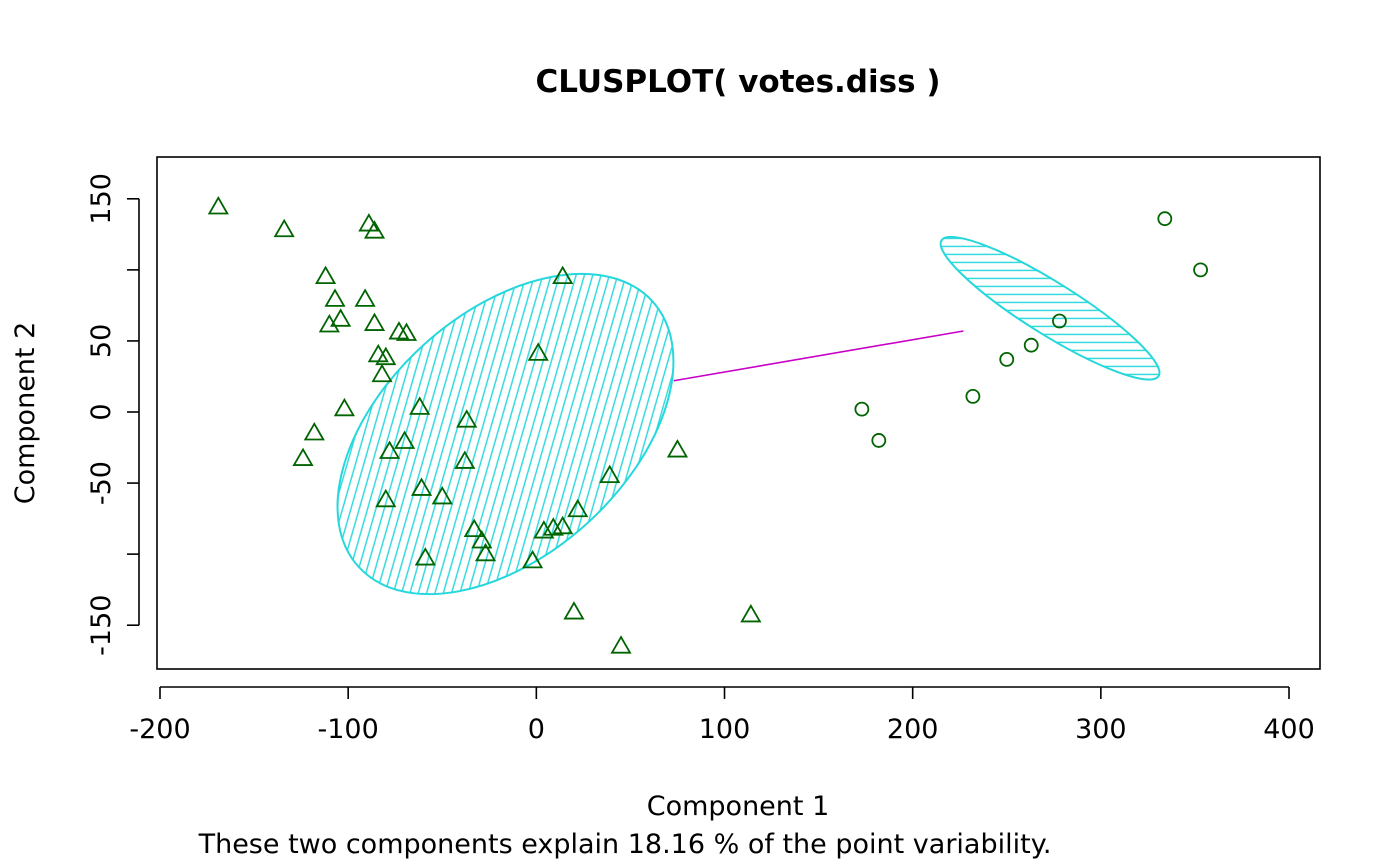 Image resolution: width=1400 pixels, height=866 pixels. Describe the element at coordinates (101, 199) in the screenshot. I see `y-tick-label: 150` at that location.